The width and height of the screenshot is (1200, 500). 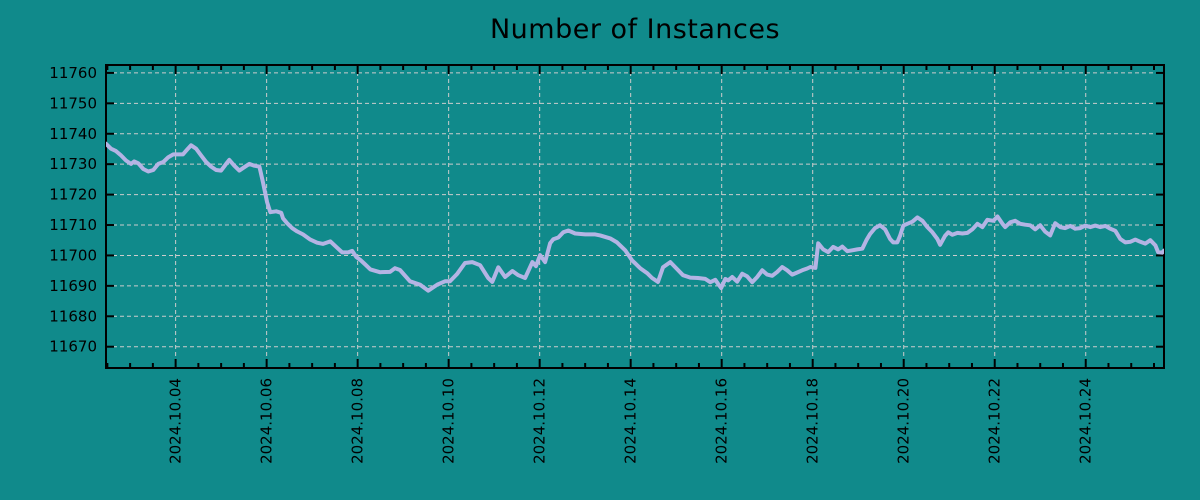 What do you see at coordinates (995, 421) in the screenshot?
I see `x-tick-label: 2024.10.22` at bounding box center [995, 421].